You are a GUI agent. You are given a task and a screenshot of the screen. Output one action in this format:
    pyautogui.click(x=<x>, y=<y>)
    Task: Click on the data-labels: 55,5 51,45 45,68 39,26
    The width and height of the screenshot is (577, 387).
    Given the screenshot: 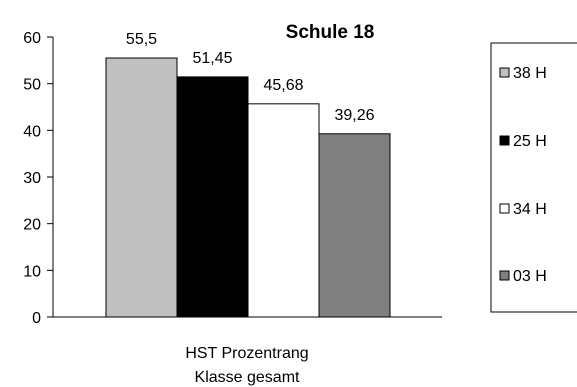 What is the action you would take?
    pyautogui.click(x=250, y=77)
    